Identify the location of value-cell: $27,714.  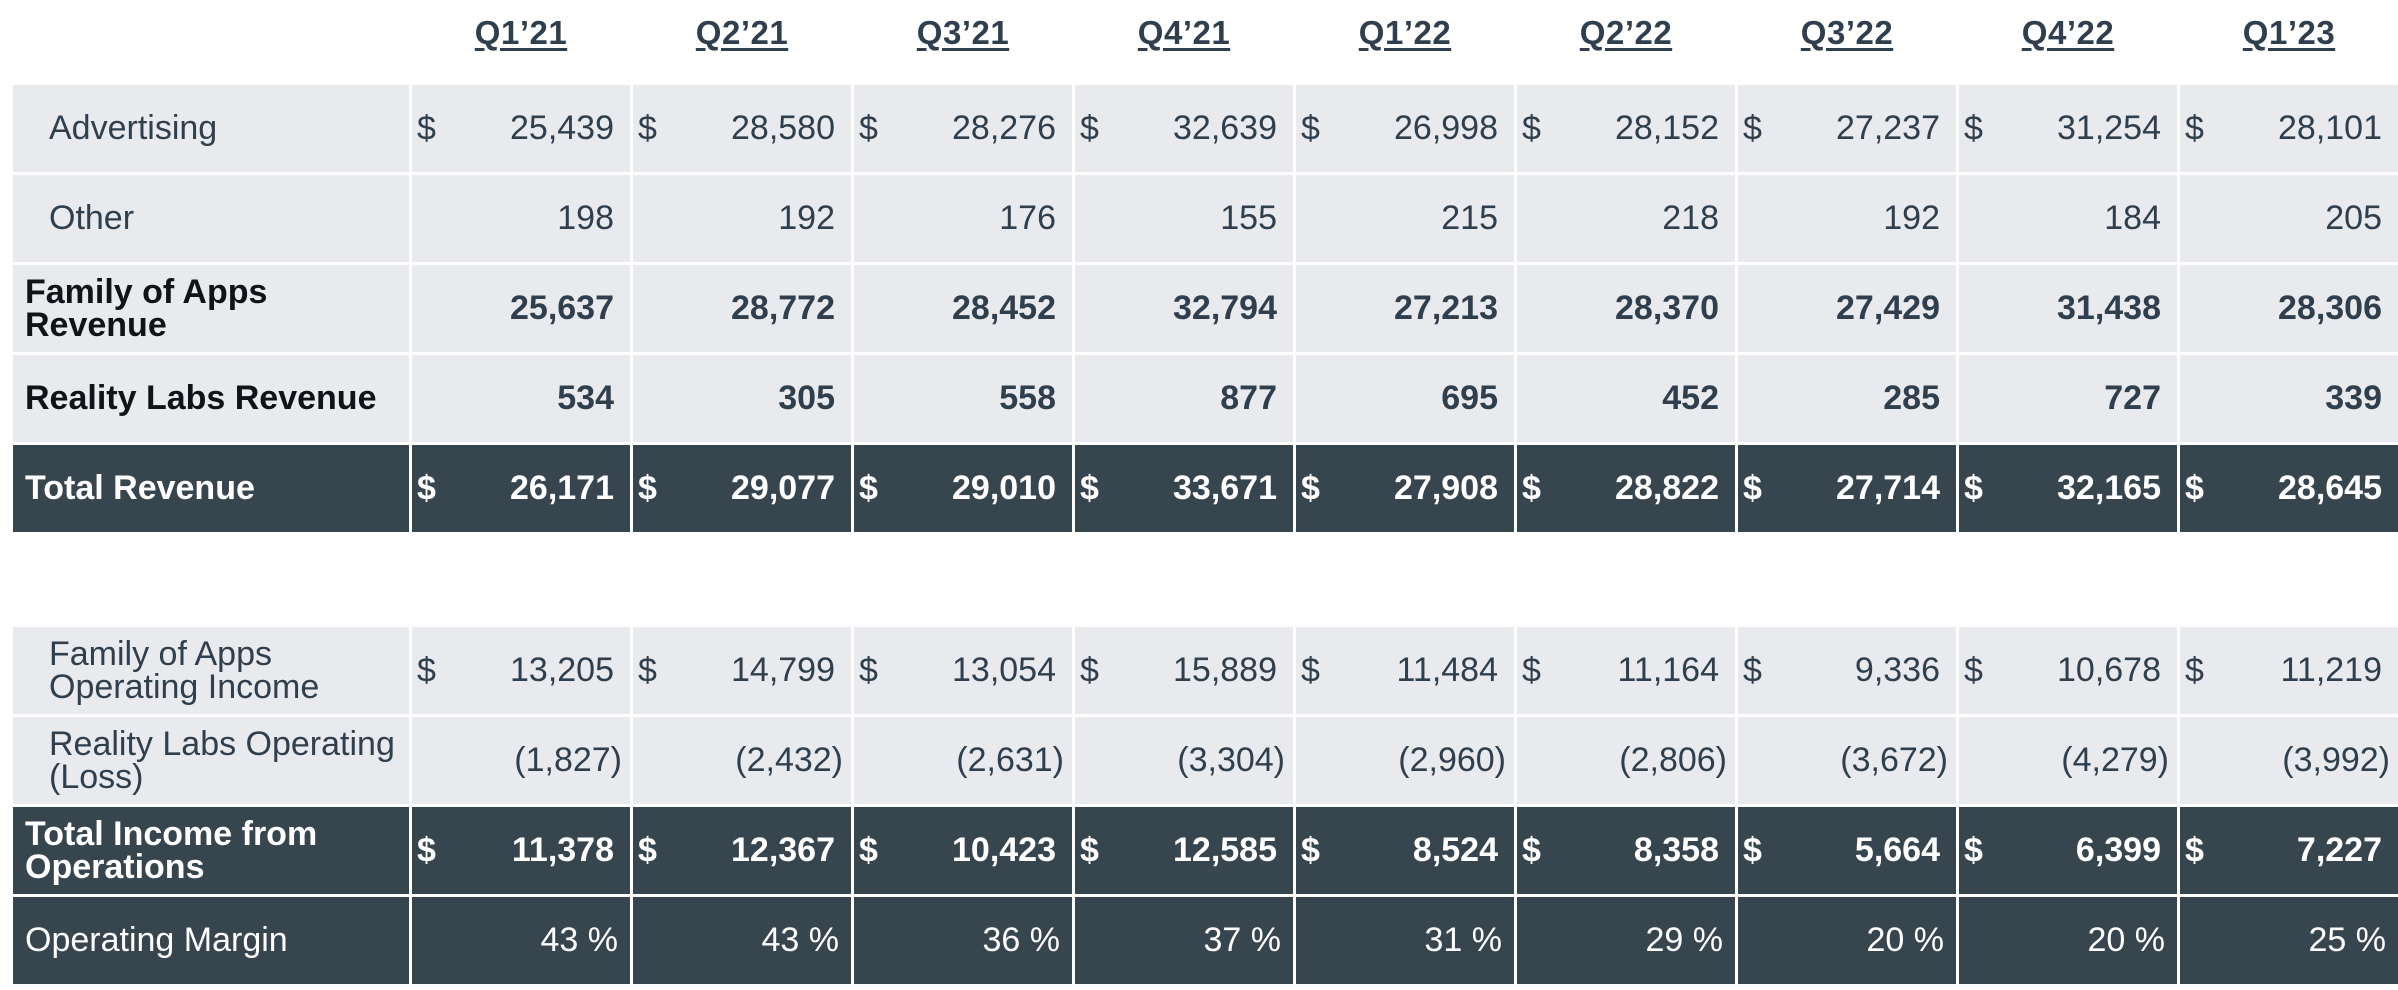
(1847, 488).